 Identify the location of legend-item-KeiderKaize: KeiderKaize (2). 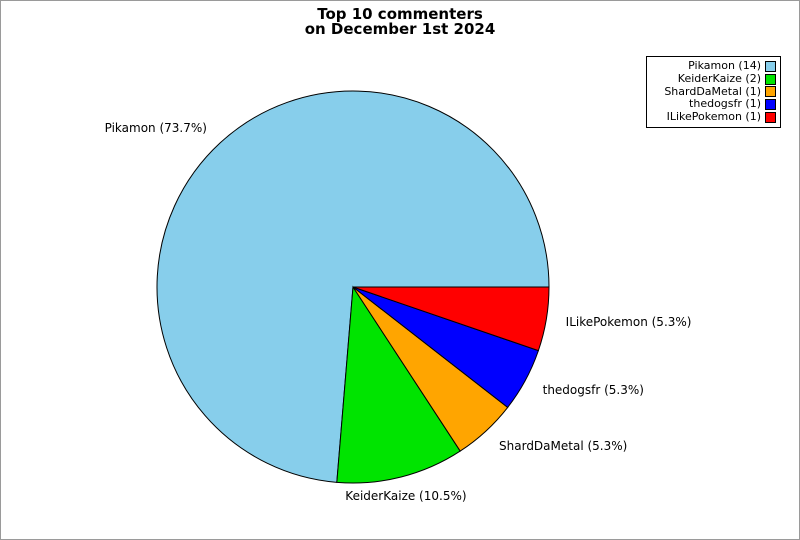
(716, 78).